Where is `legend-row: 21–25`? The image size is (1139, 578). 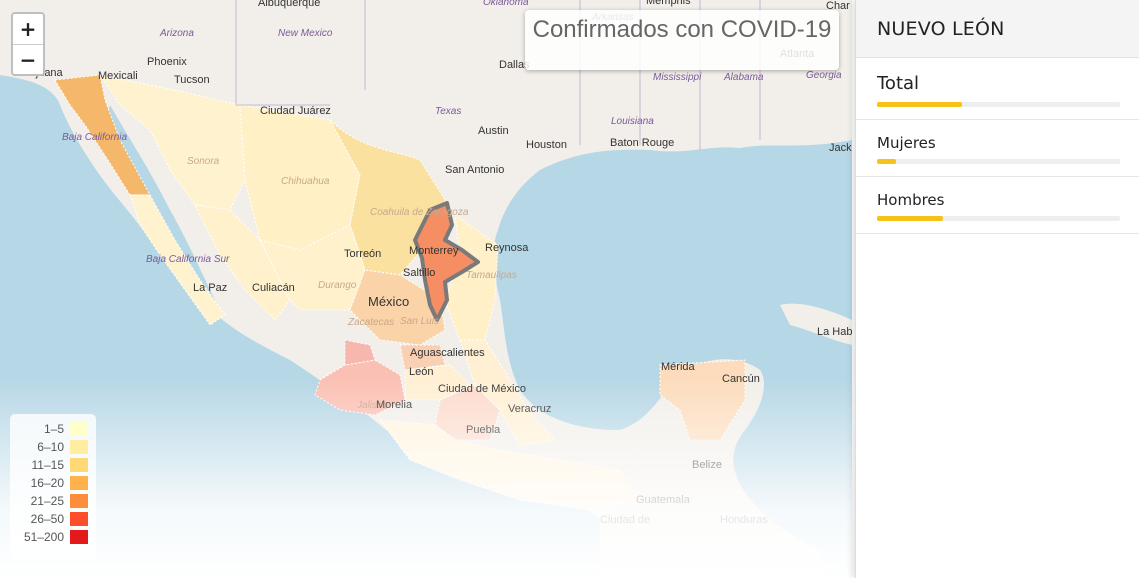
legend-row: 21–25 is located at coordinates (53, 501).